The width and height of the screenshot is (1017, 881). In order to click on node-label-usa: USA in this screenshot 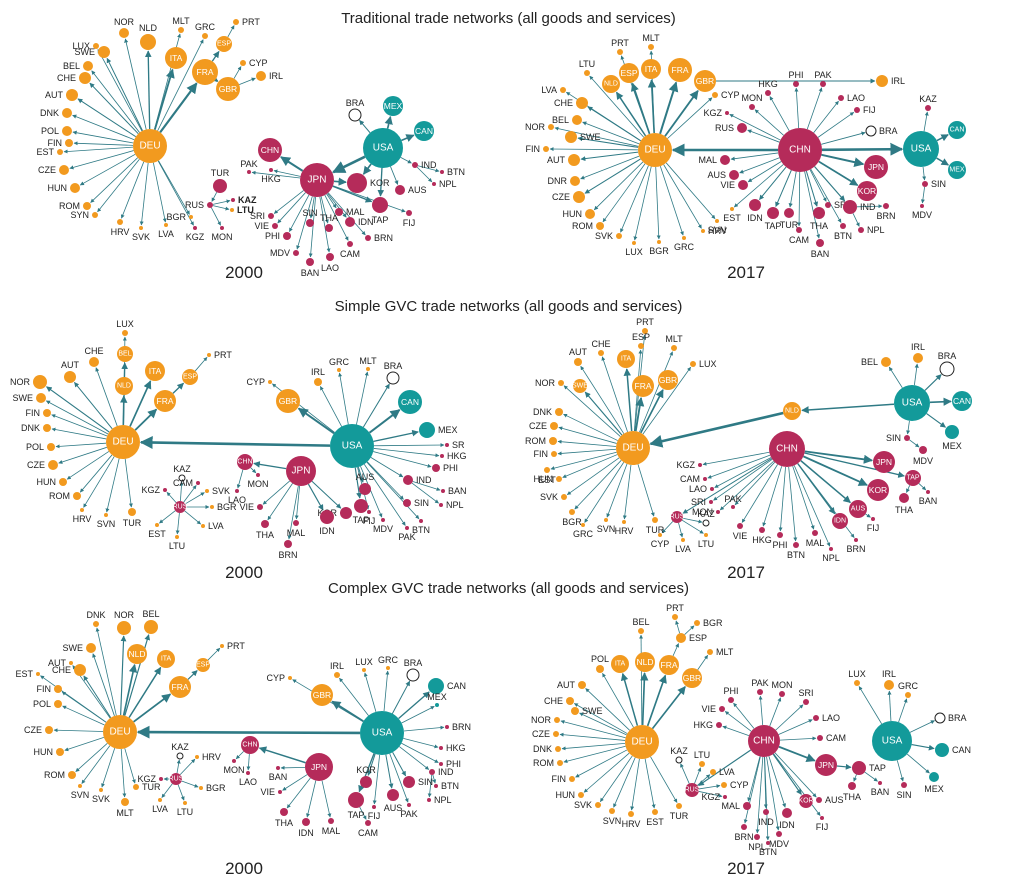, I will do `click(921, 149)`.